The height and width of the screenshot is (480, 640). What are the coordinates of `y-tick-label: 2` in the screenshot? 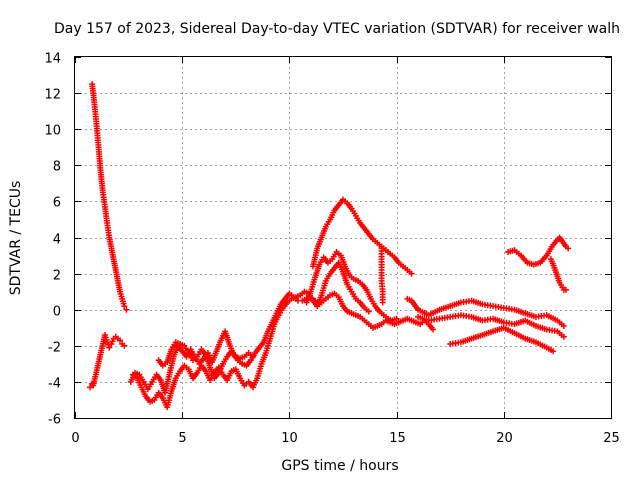 It's located at (57, 276).